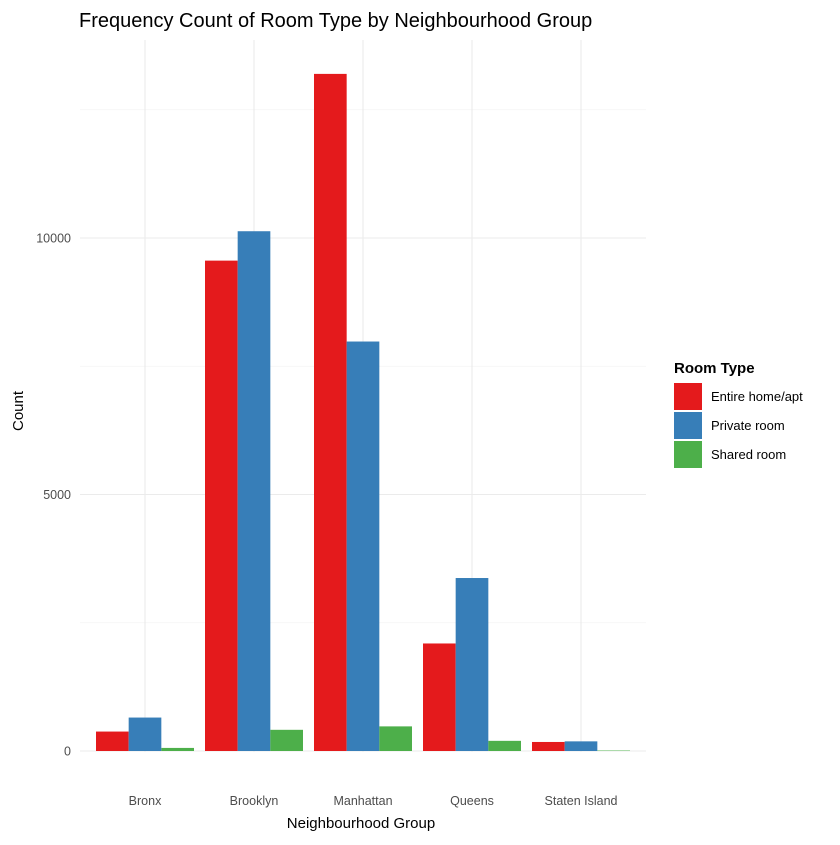  Describe the element at coordinates (581, 746) in the screenshot. I see `bar-staten-island-private-room: Private room — Staten Island: 188` at that location.